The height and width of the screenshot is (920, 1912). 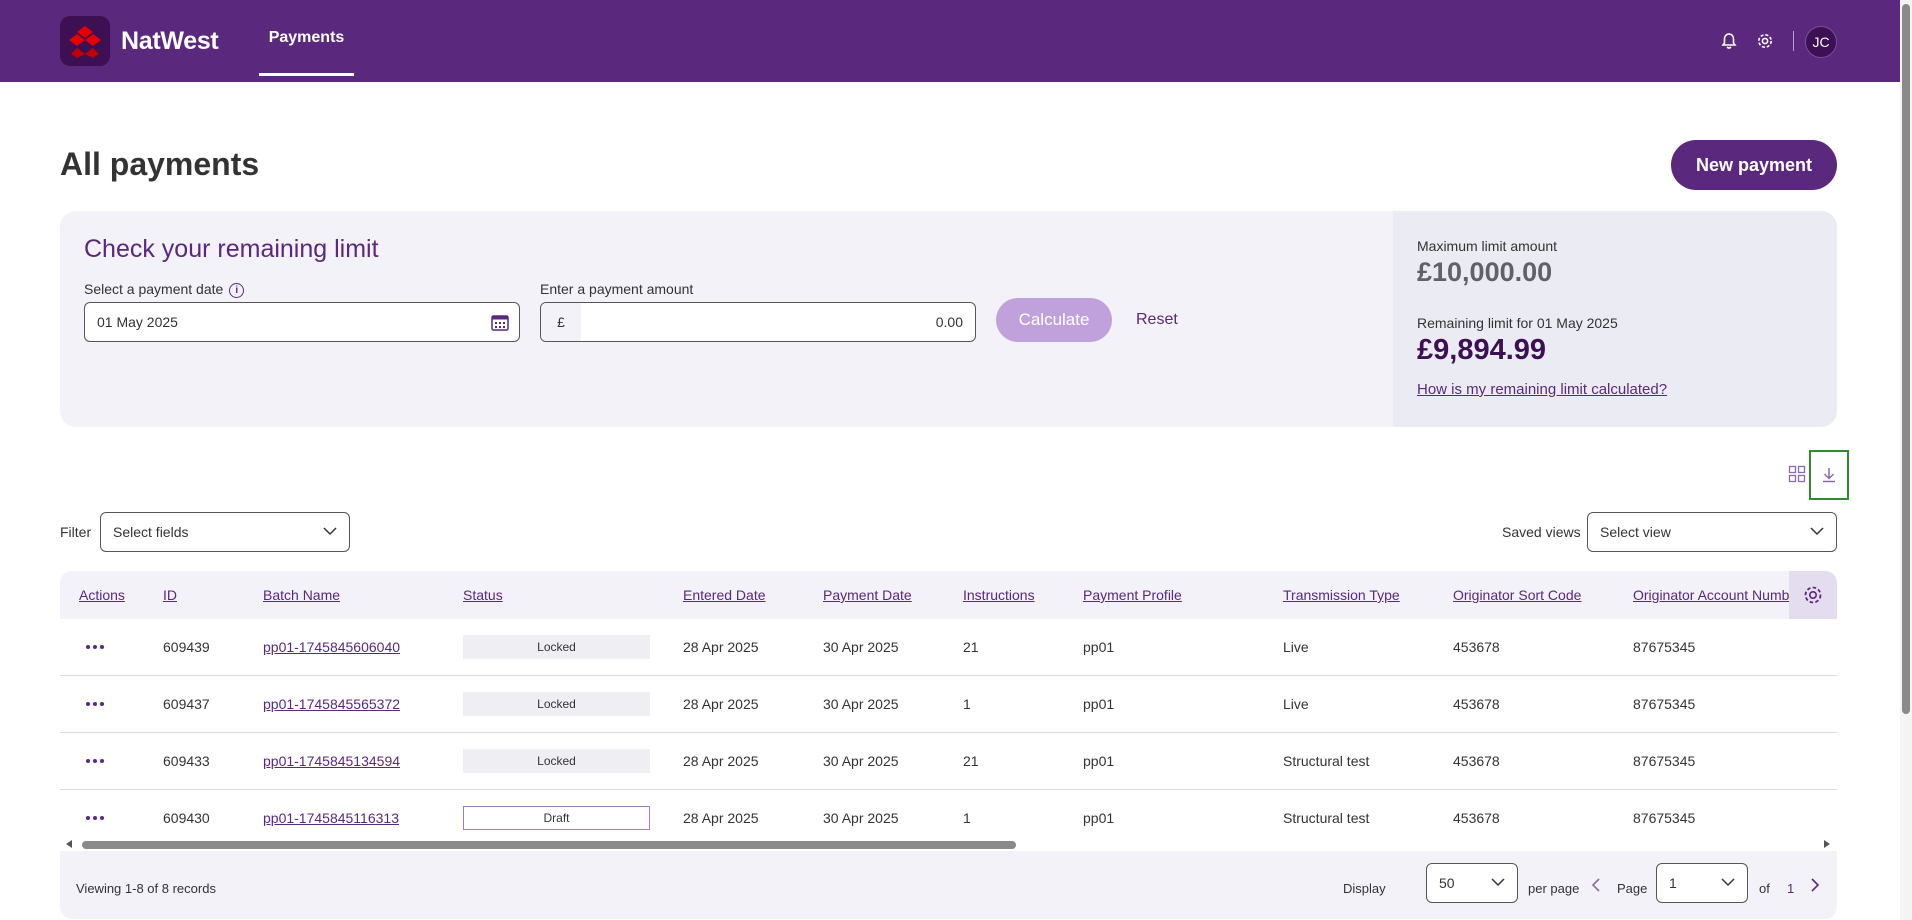 I want to click on filter-select-value: Select fields, so click(x=151, y=532).